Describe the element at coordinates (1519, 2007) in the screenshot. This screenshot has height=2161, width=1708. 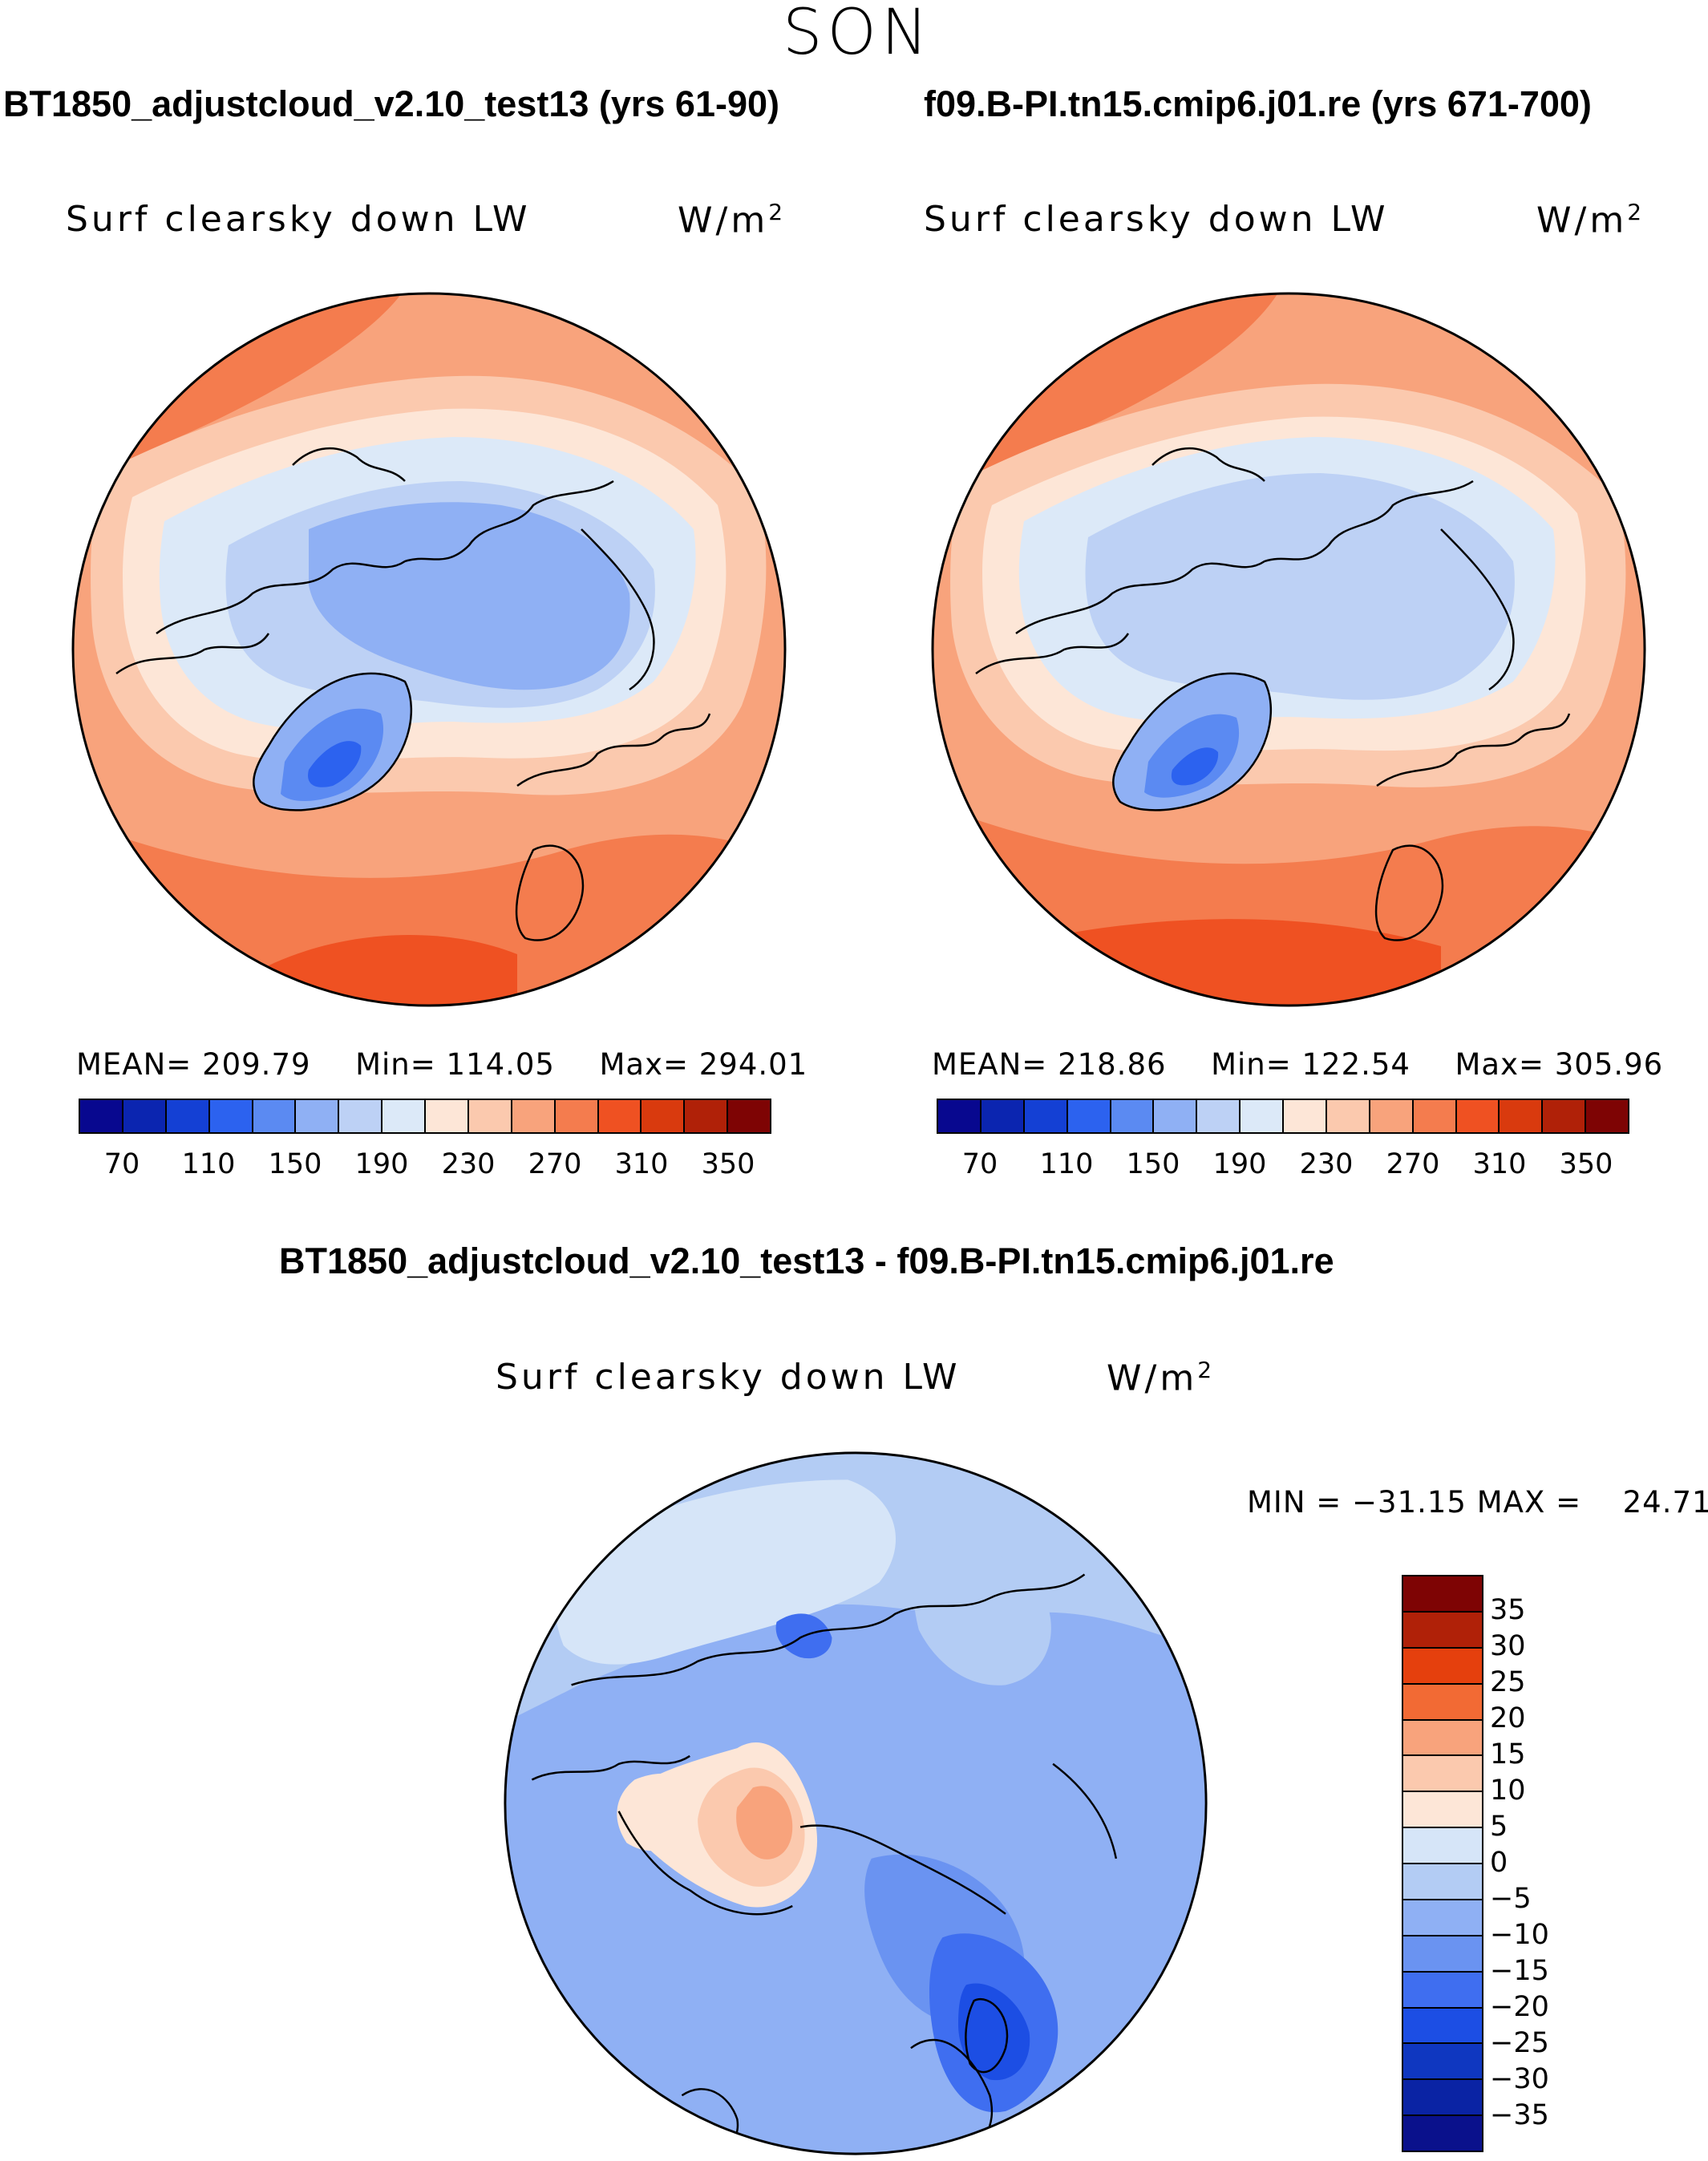
I see `diff-colorbar-tick-label: −20` at that location.